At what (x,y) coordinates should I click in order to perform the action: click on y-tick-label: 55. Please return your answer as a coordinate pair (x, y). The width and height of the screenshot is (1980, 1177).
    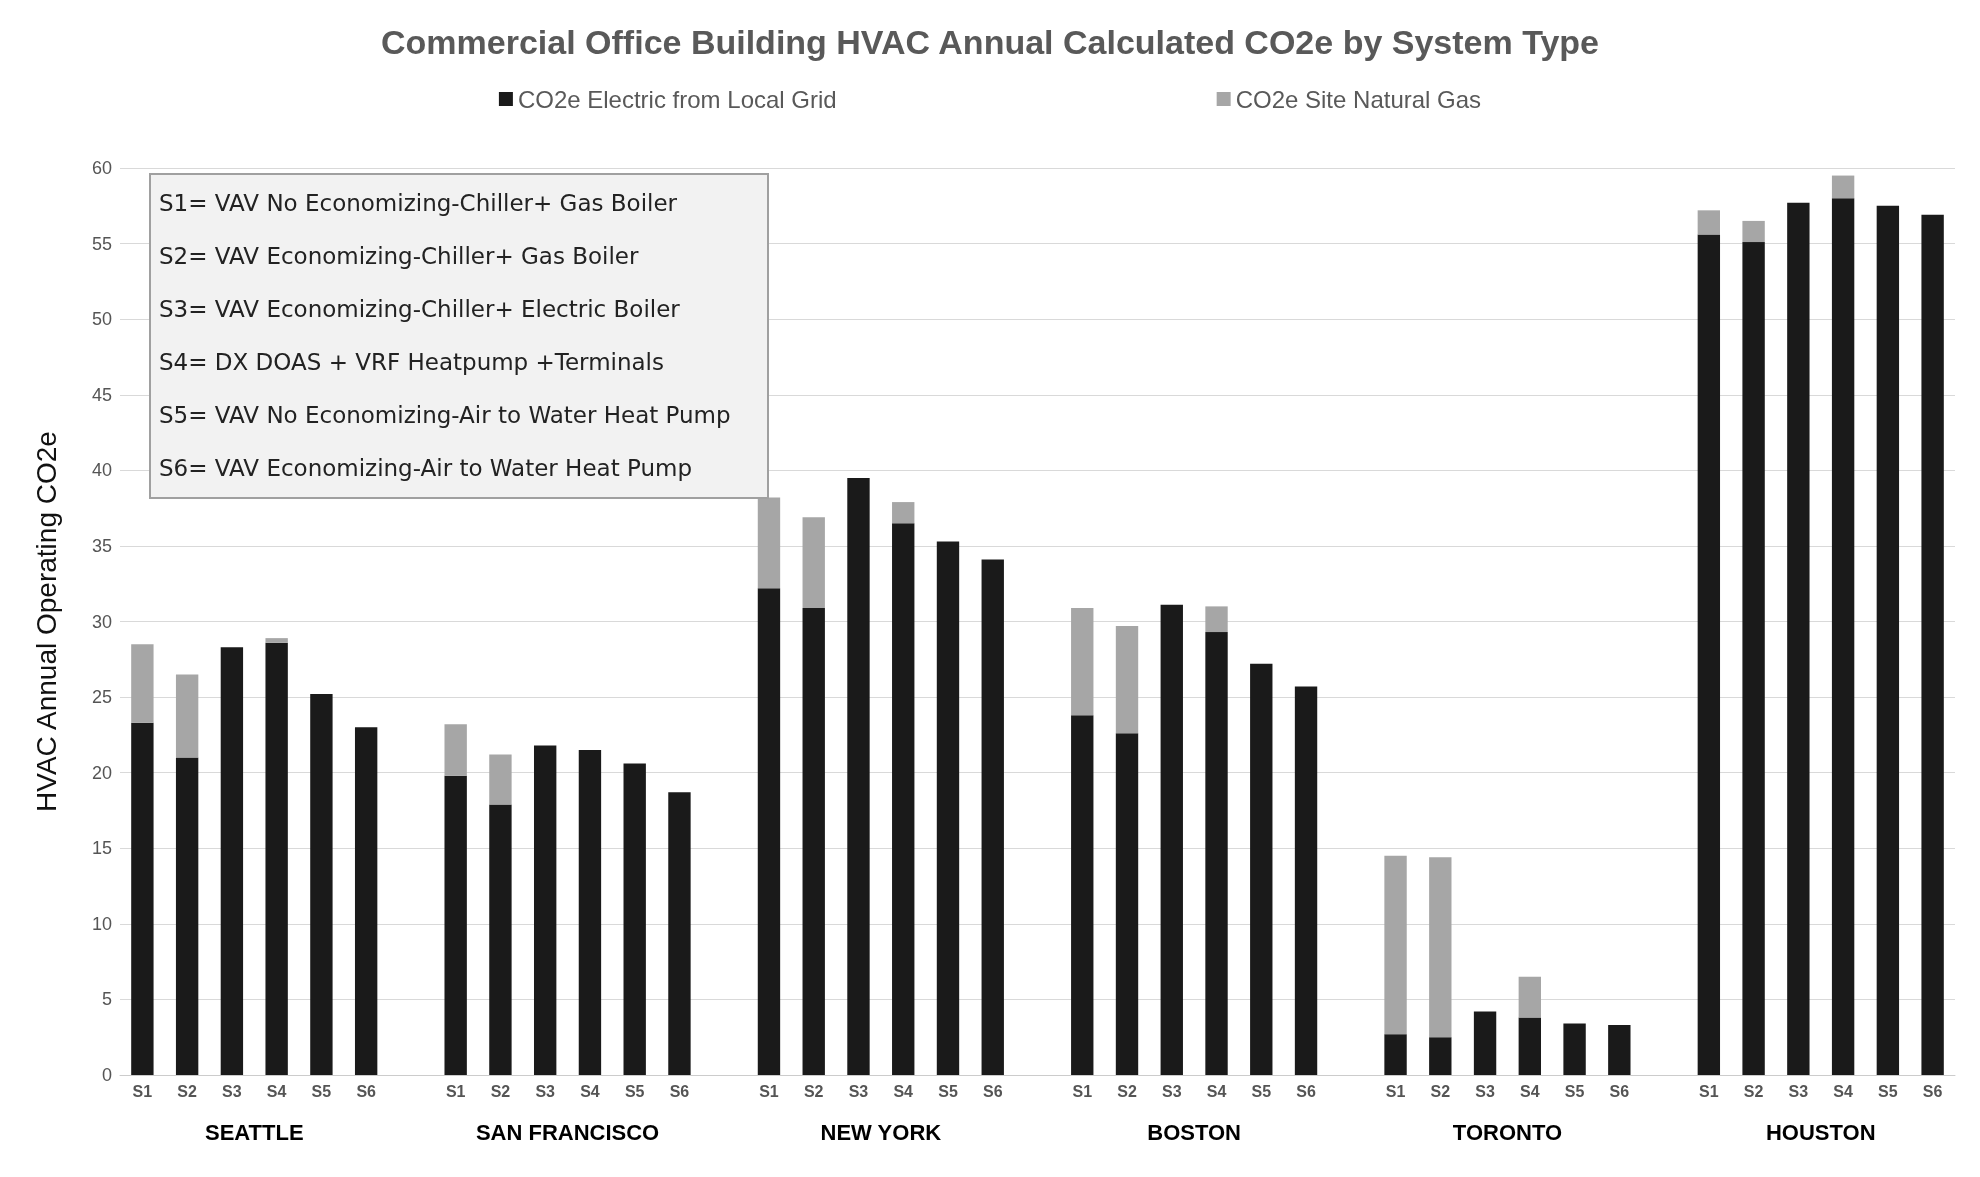
    Looking at the image, I should click on (101, 243).